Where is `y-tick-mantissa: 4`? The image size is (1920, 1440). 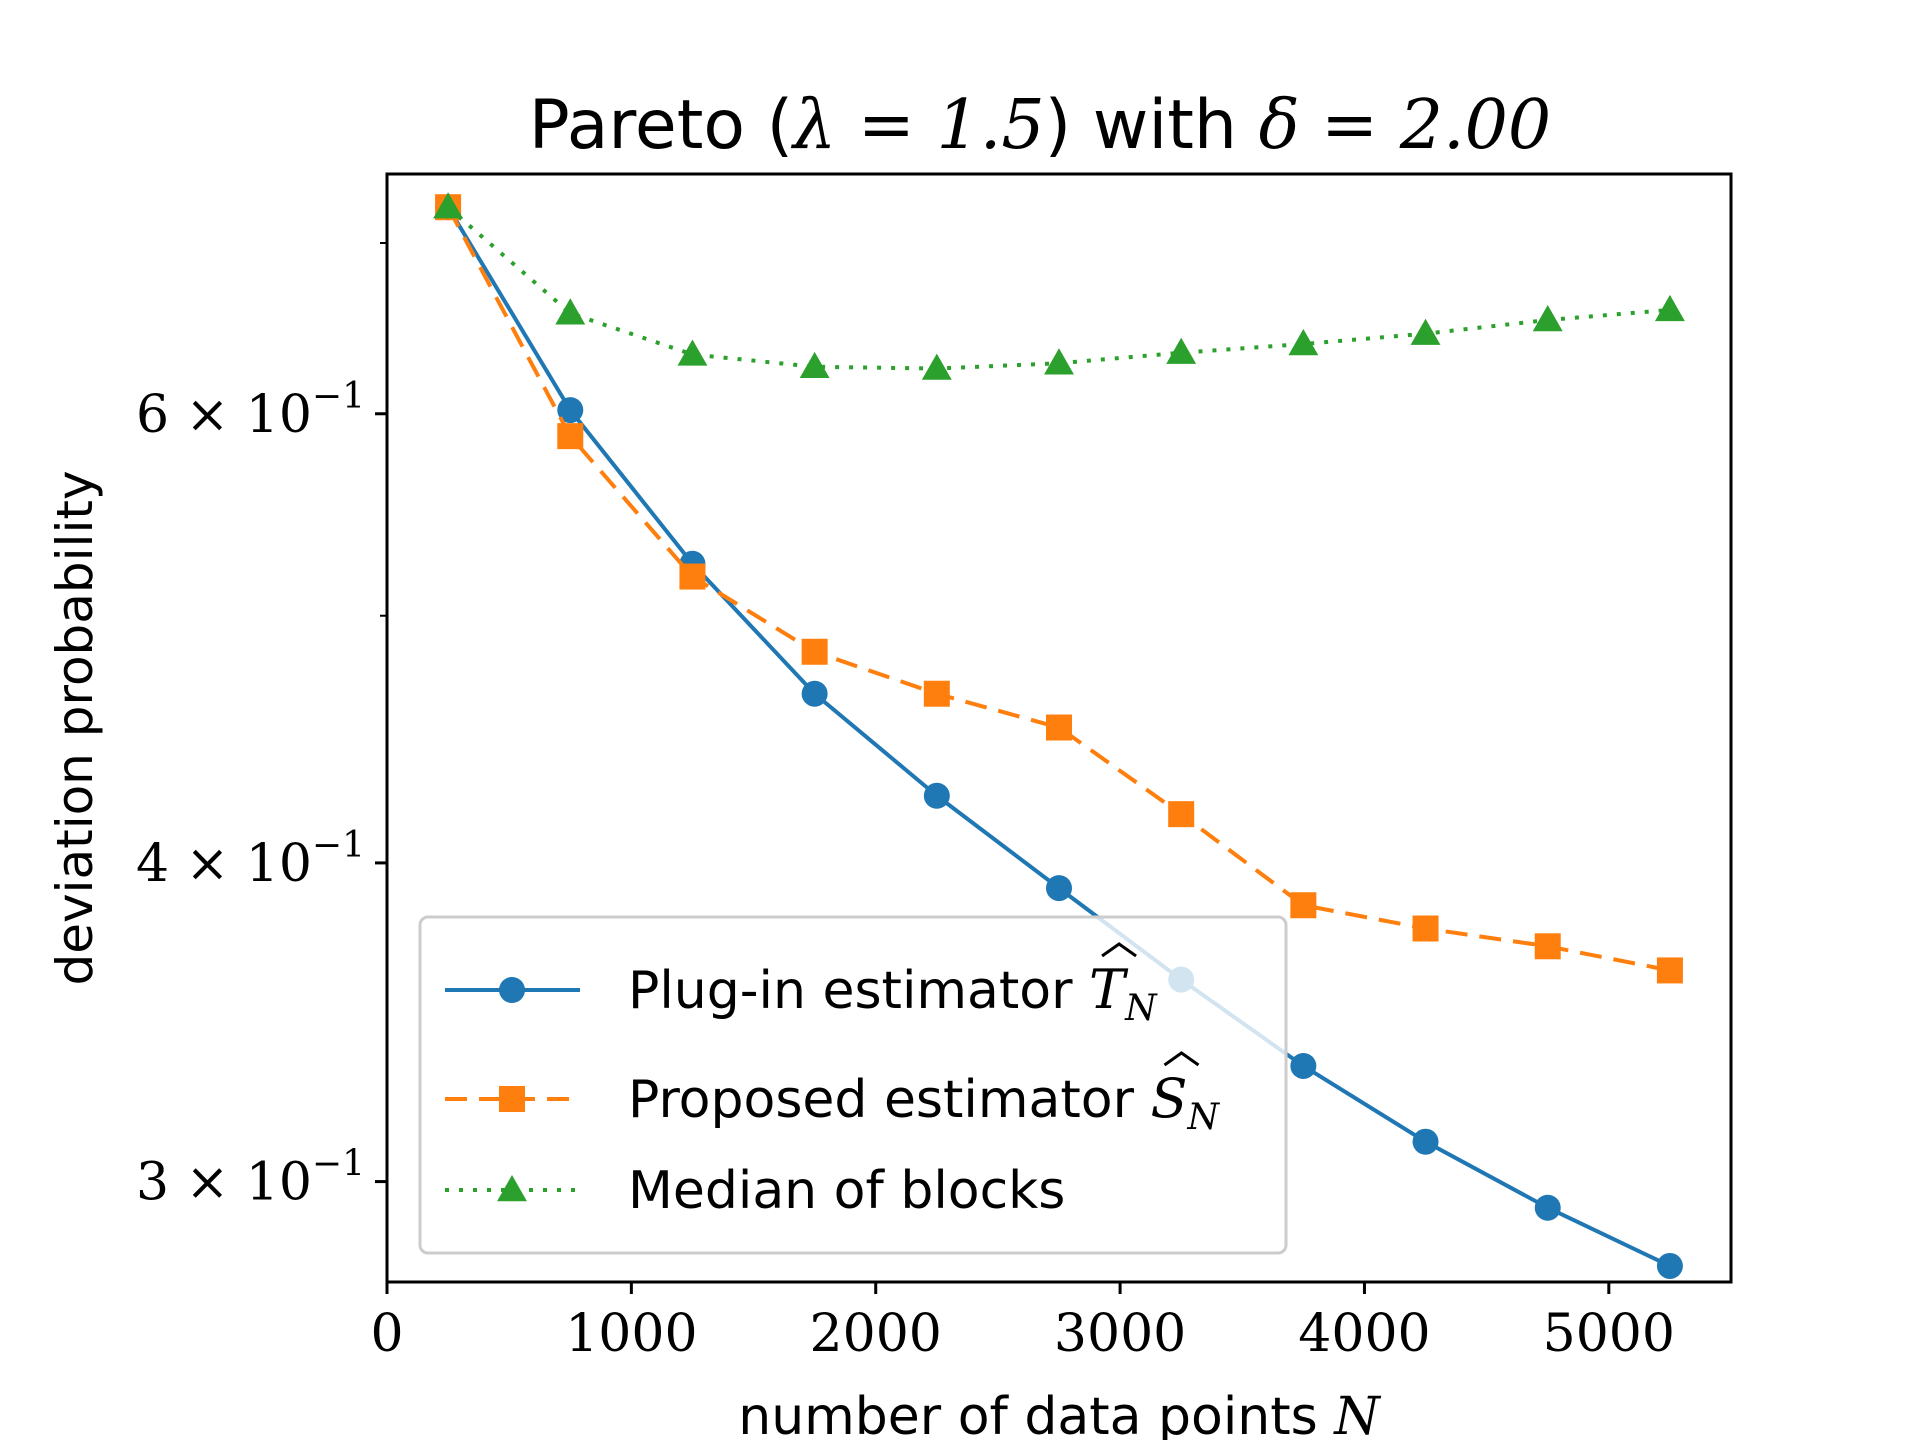 y-tick-mantissa: 4 is located at coordinates (152, 864).